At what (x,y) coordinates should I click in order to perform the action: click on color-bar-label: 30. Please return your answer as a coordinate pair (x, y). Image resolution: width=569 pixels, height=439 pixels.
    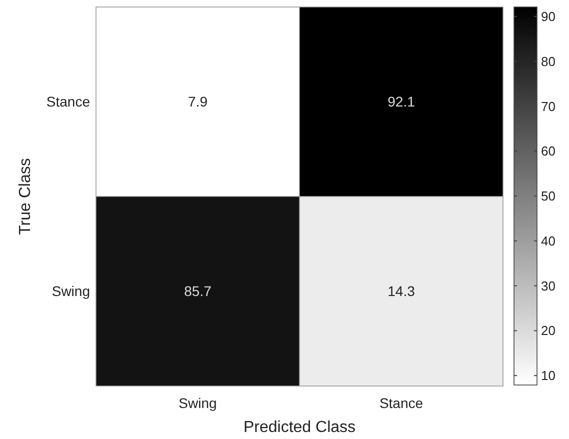
    Looking at the image, I should click on (548, 286).